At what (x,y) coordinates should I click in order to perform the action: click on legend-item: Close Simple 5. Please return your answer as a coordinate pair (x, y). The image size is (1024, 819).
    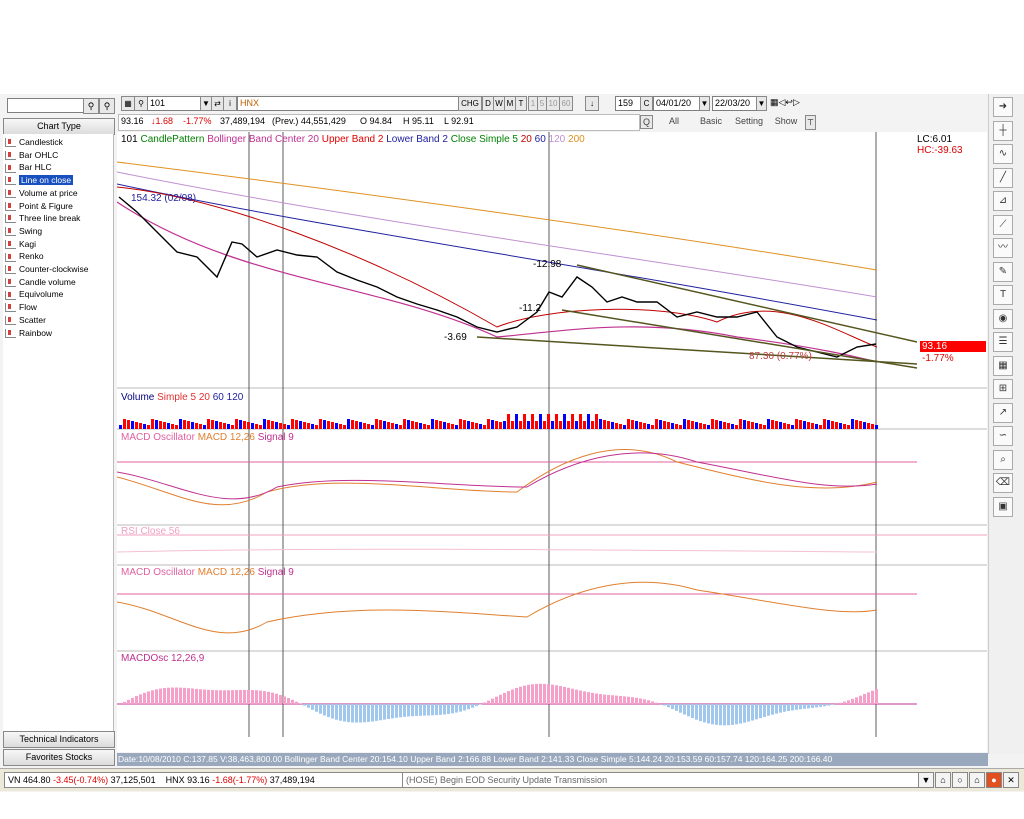
    Looking at the image, I should click on (485, 139).